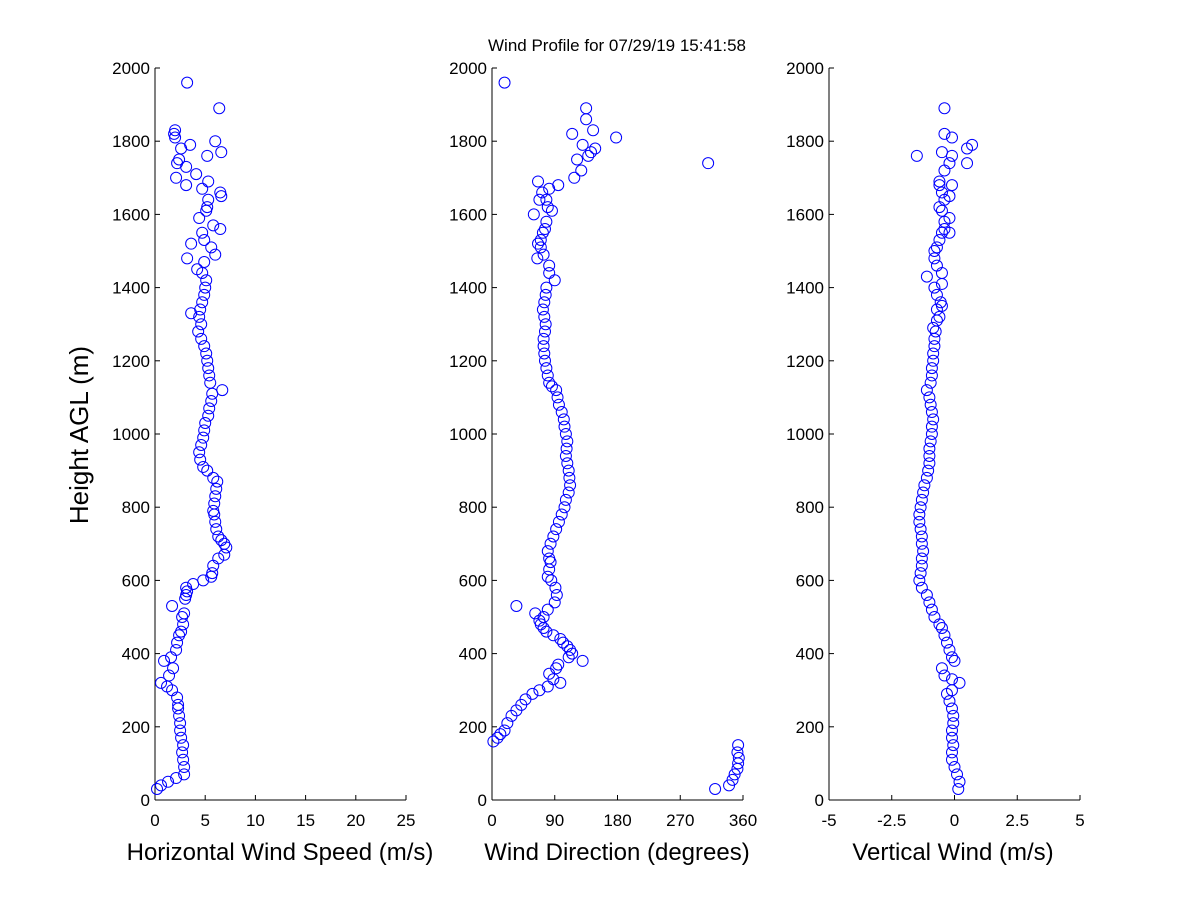 The image size is (1200, 900). I want to click on y-axis-label: Height AGL (m), so click(79, 435).